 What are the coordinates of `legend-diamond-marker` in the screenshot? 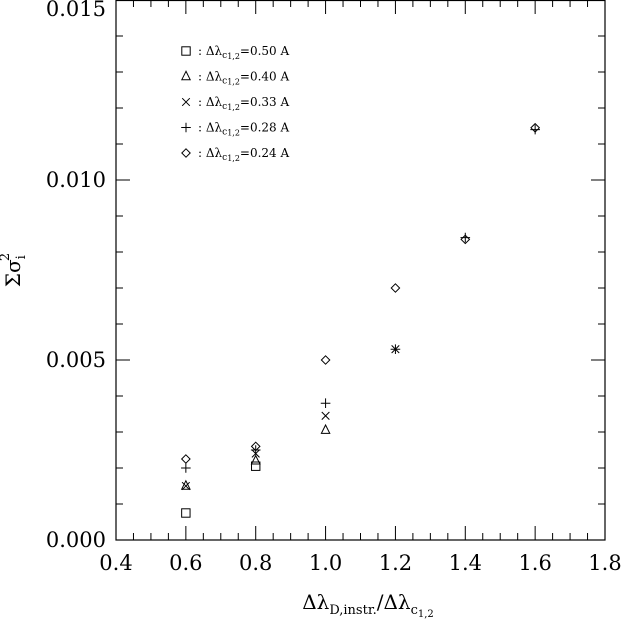 It's located at (186, 153).